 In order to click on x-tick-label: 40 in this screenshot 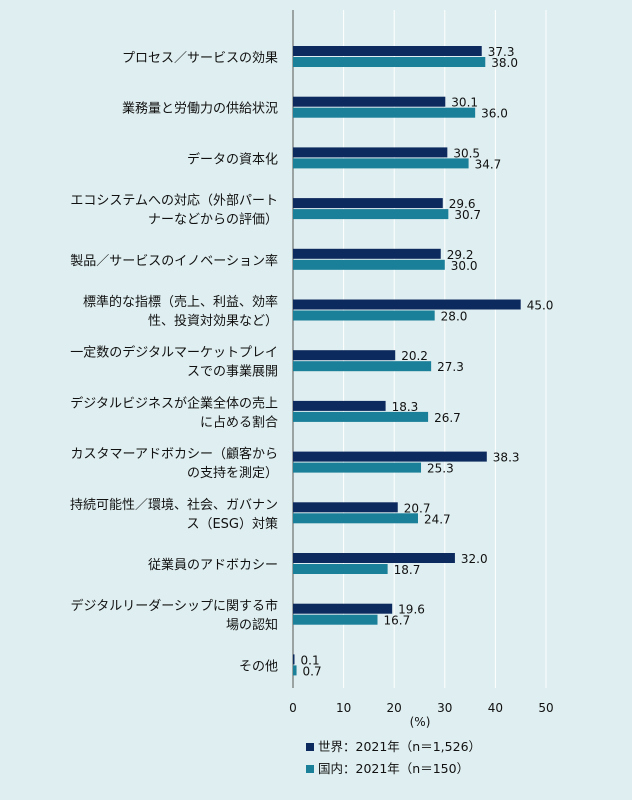, I will do `click(495, 708)`.